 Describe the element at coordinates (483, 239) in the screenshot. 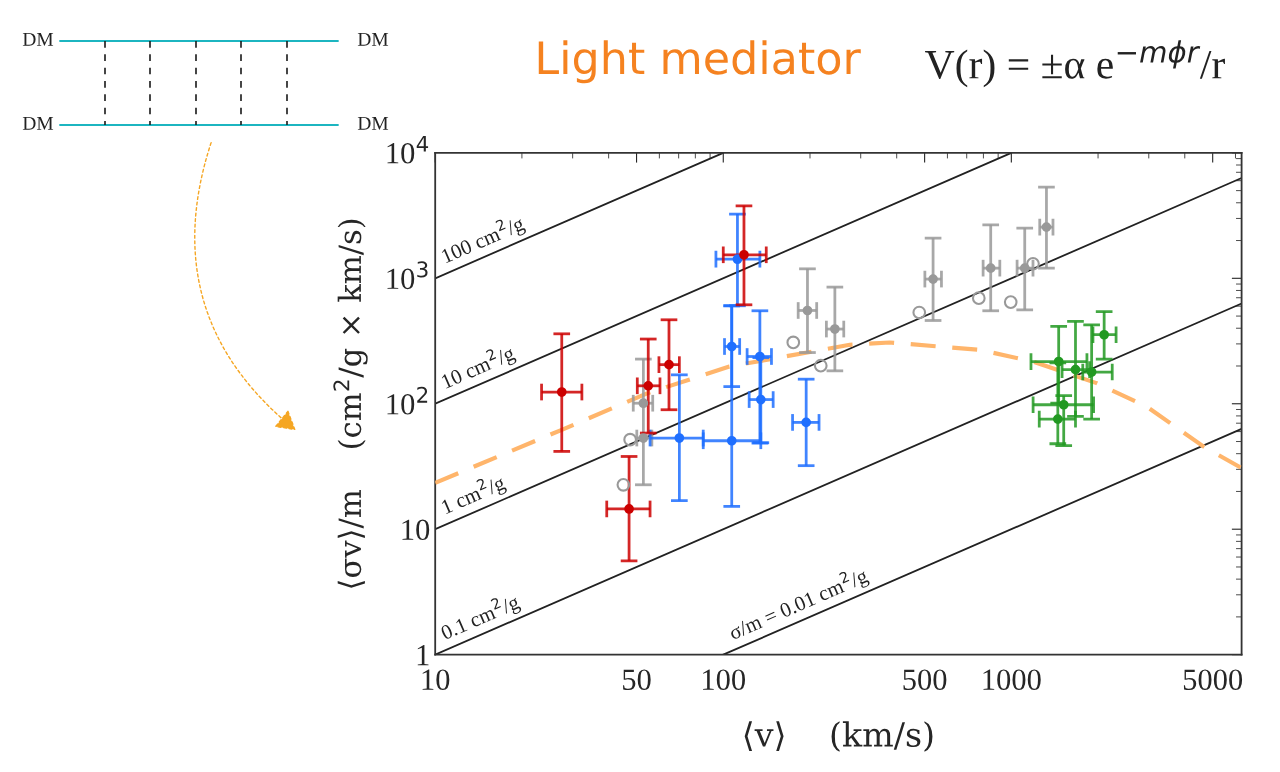

I see `text: 100 cm$^{2}$/g` at that location.